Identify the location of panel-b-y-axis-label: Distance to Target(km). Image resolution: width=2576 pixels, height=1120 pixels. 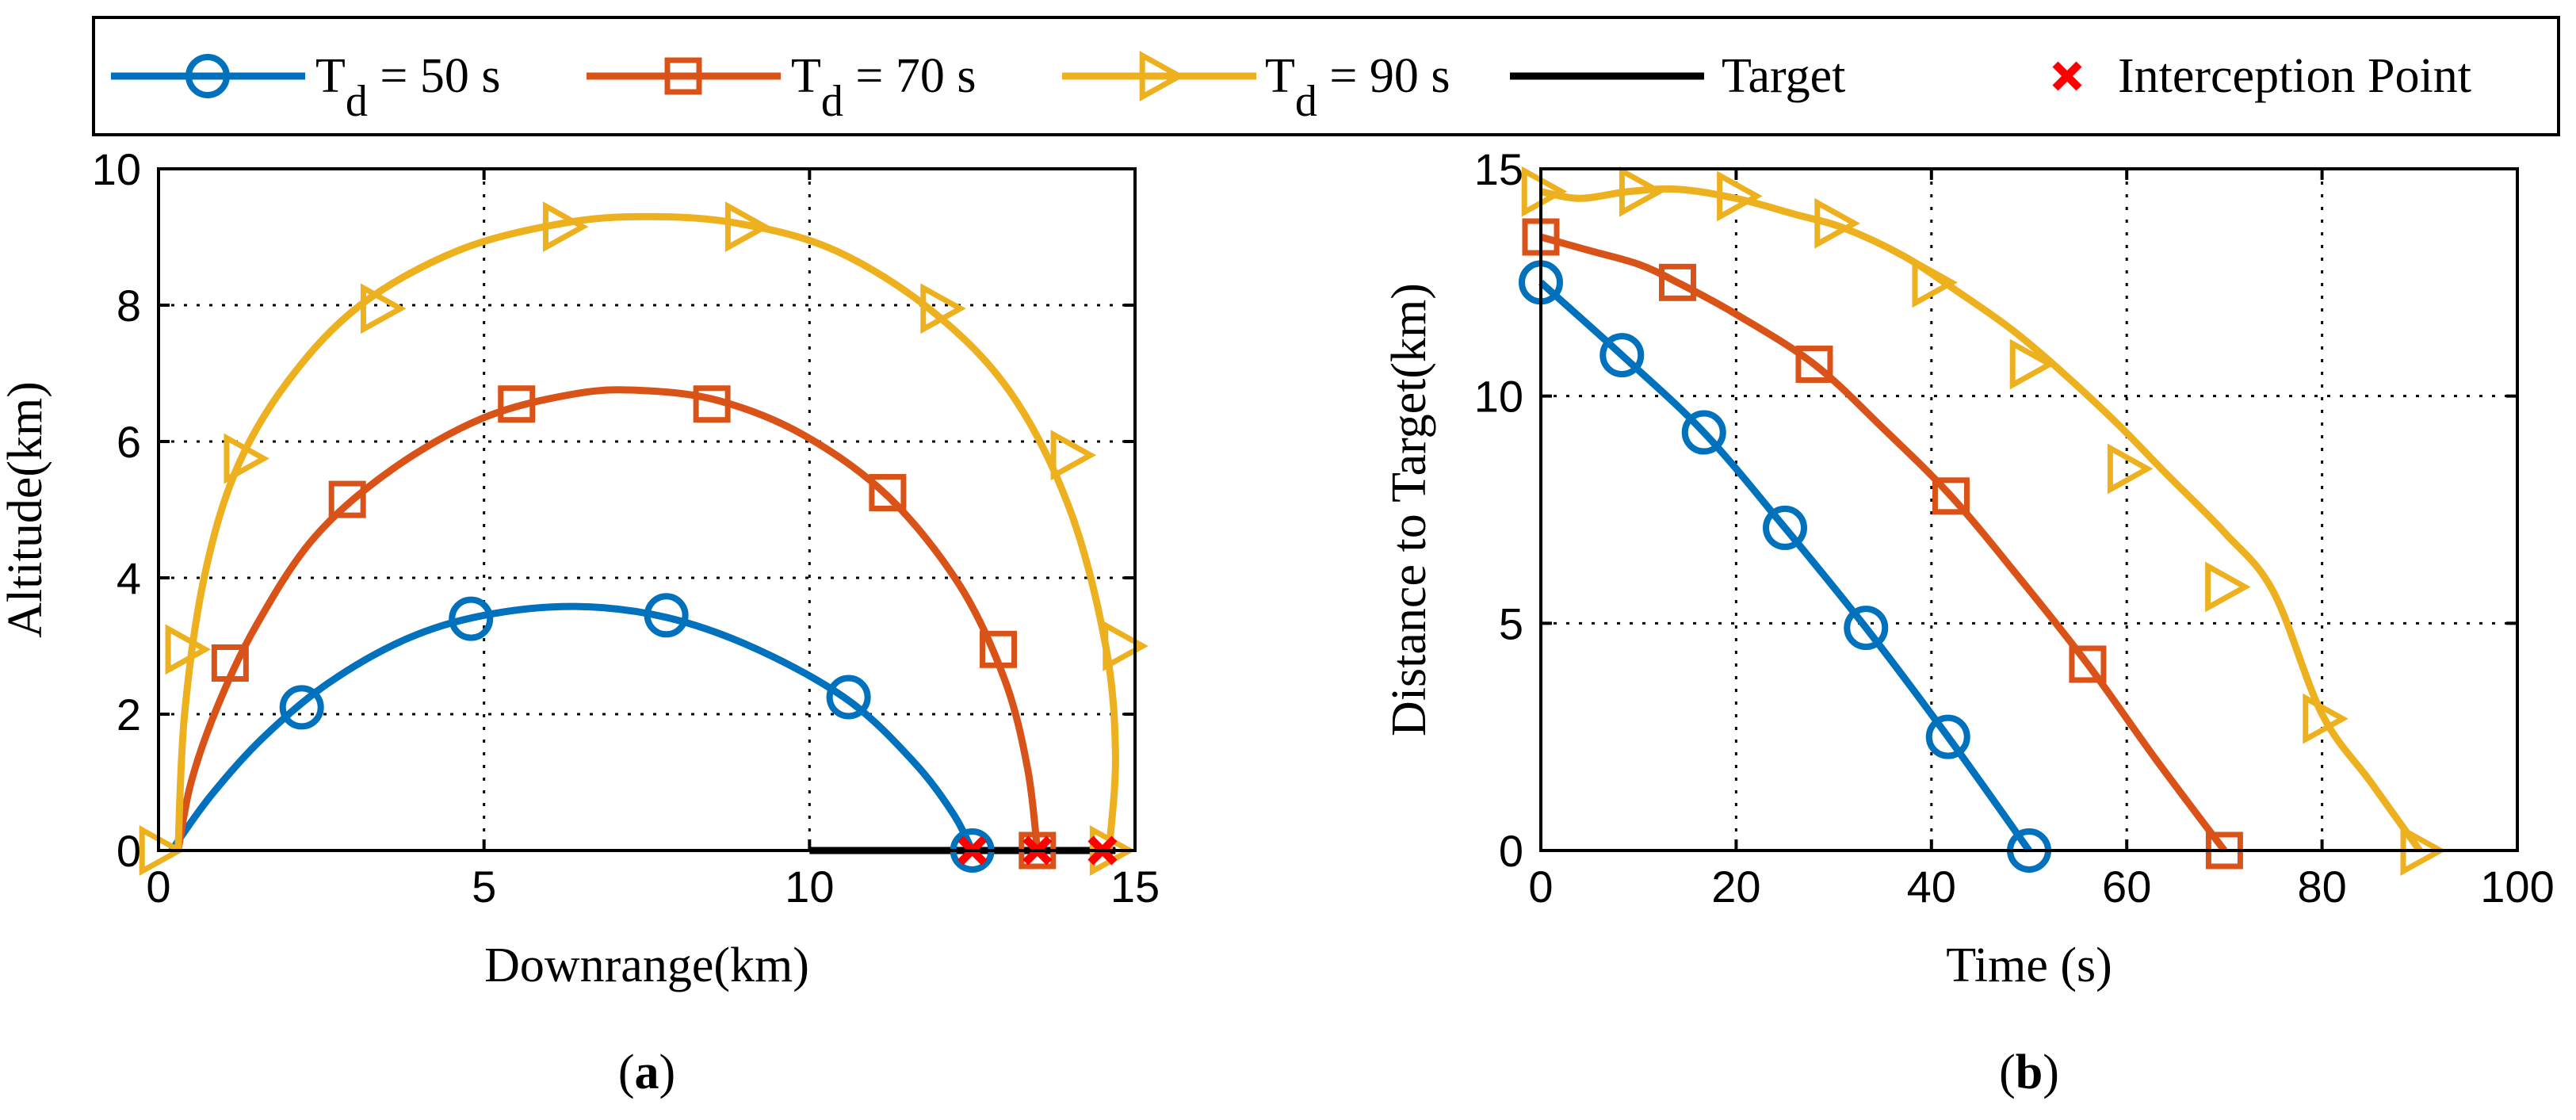
(1409, 509).